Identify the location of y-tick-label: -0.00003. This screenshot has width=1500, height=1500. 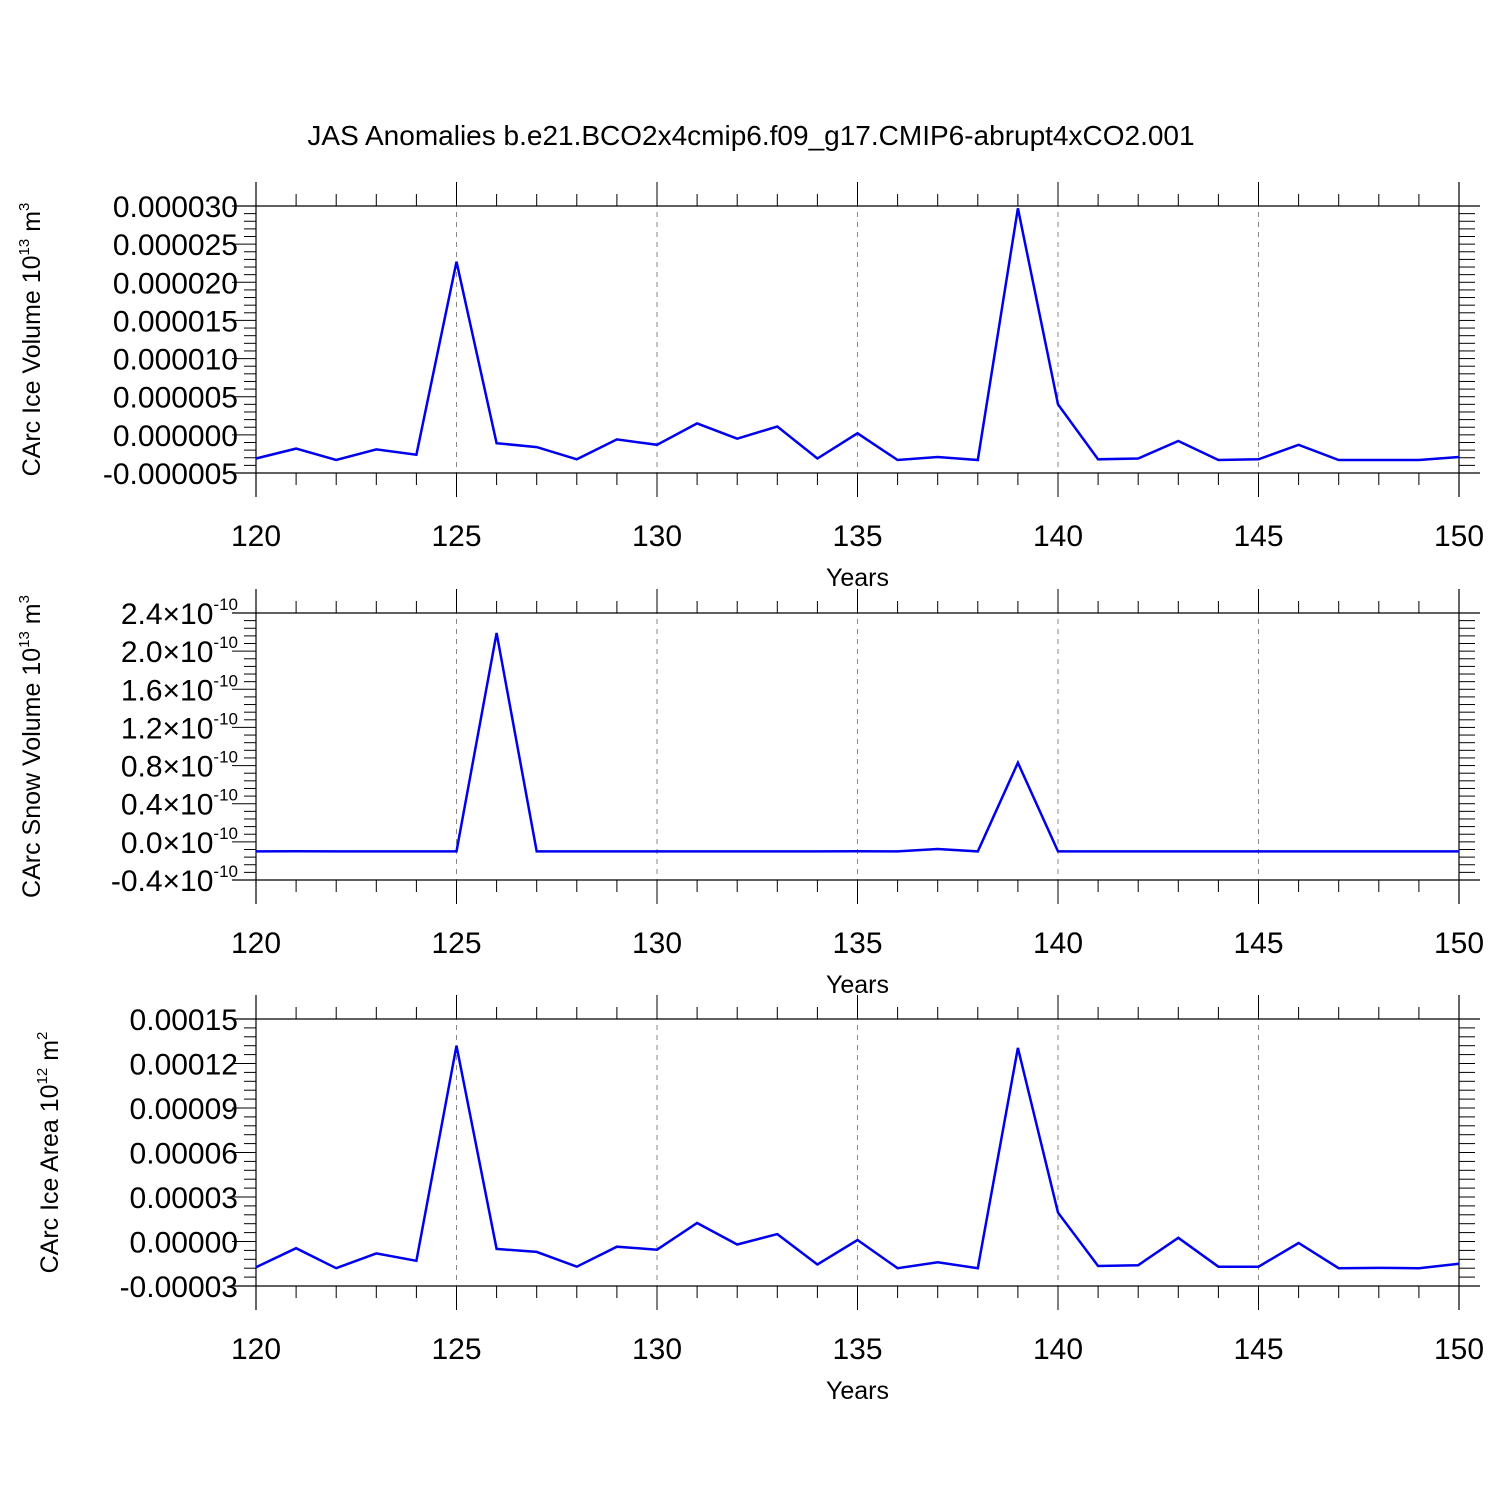
(179, 1287).